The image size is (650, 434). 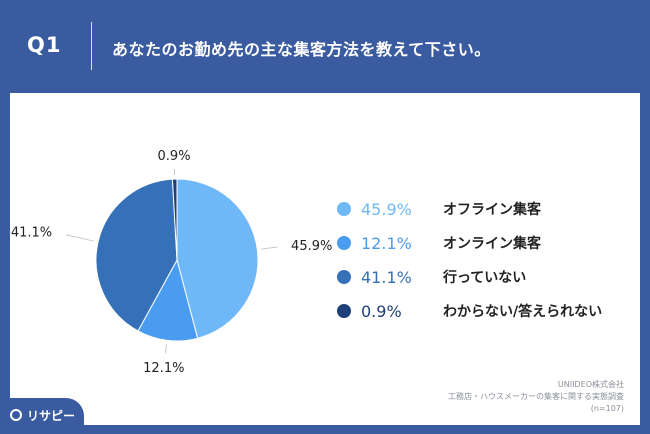 I want to click on legend-label: 行っていない, so click(x=485, y=278).